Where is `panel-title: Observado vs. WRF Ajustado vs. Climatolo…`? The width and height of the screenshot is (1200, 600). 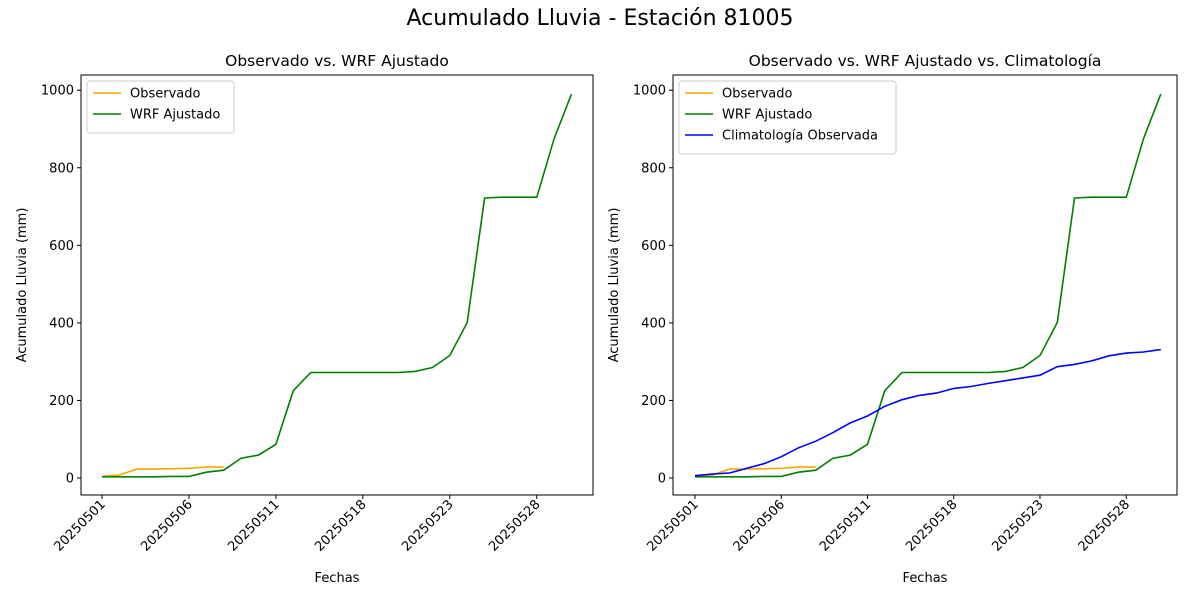 panel-title: Observado vs. WRF Ajustado vs. Climatolo… is located at coordinates (925, 61).